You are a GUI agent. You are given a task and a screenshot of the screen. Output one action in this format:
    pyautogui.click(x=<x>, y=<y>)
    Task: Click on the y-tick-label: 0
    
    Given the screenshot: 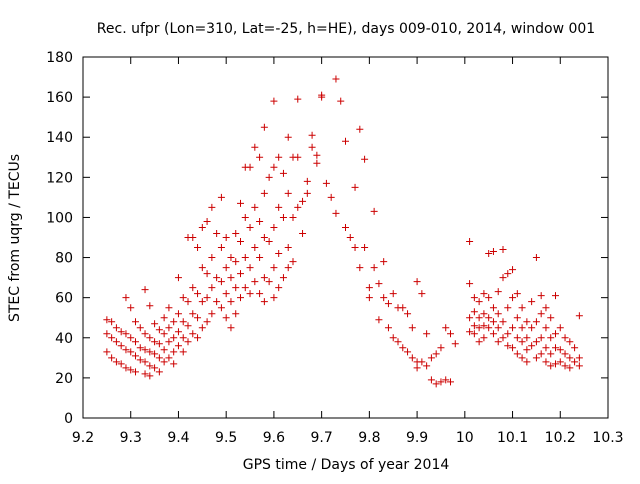 What is the action you would take?
    pyautogui.click(x=68, y=419)
    